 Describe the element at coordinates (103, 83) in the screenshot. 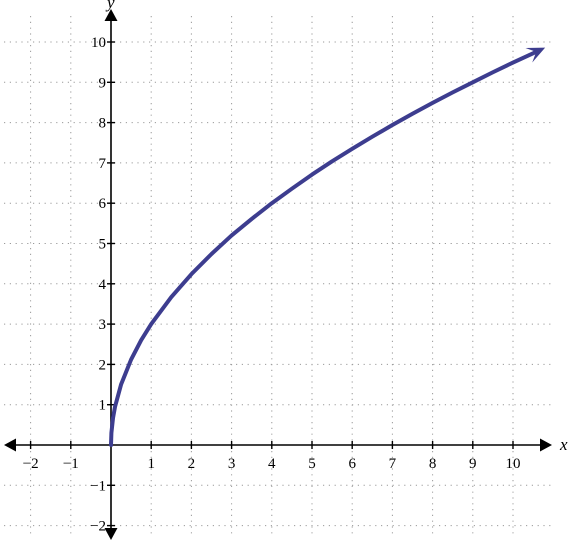

I see `y-tick-label: 9` at that location.